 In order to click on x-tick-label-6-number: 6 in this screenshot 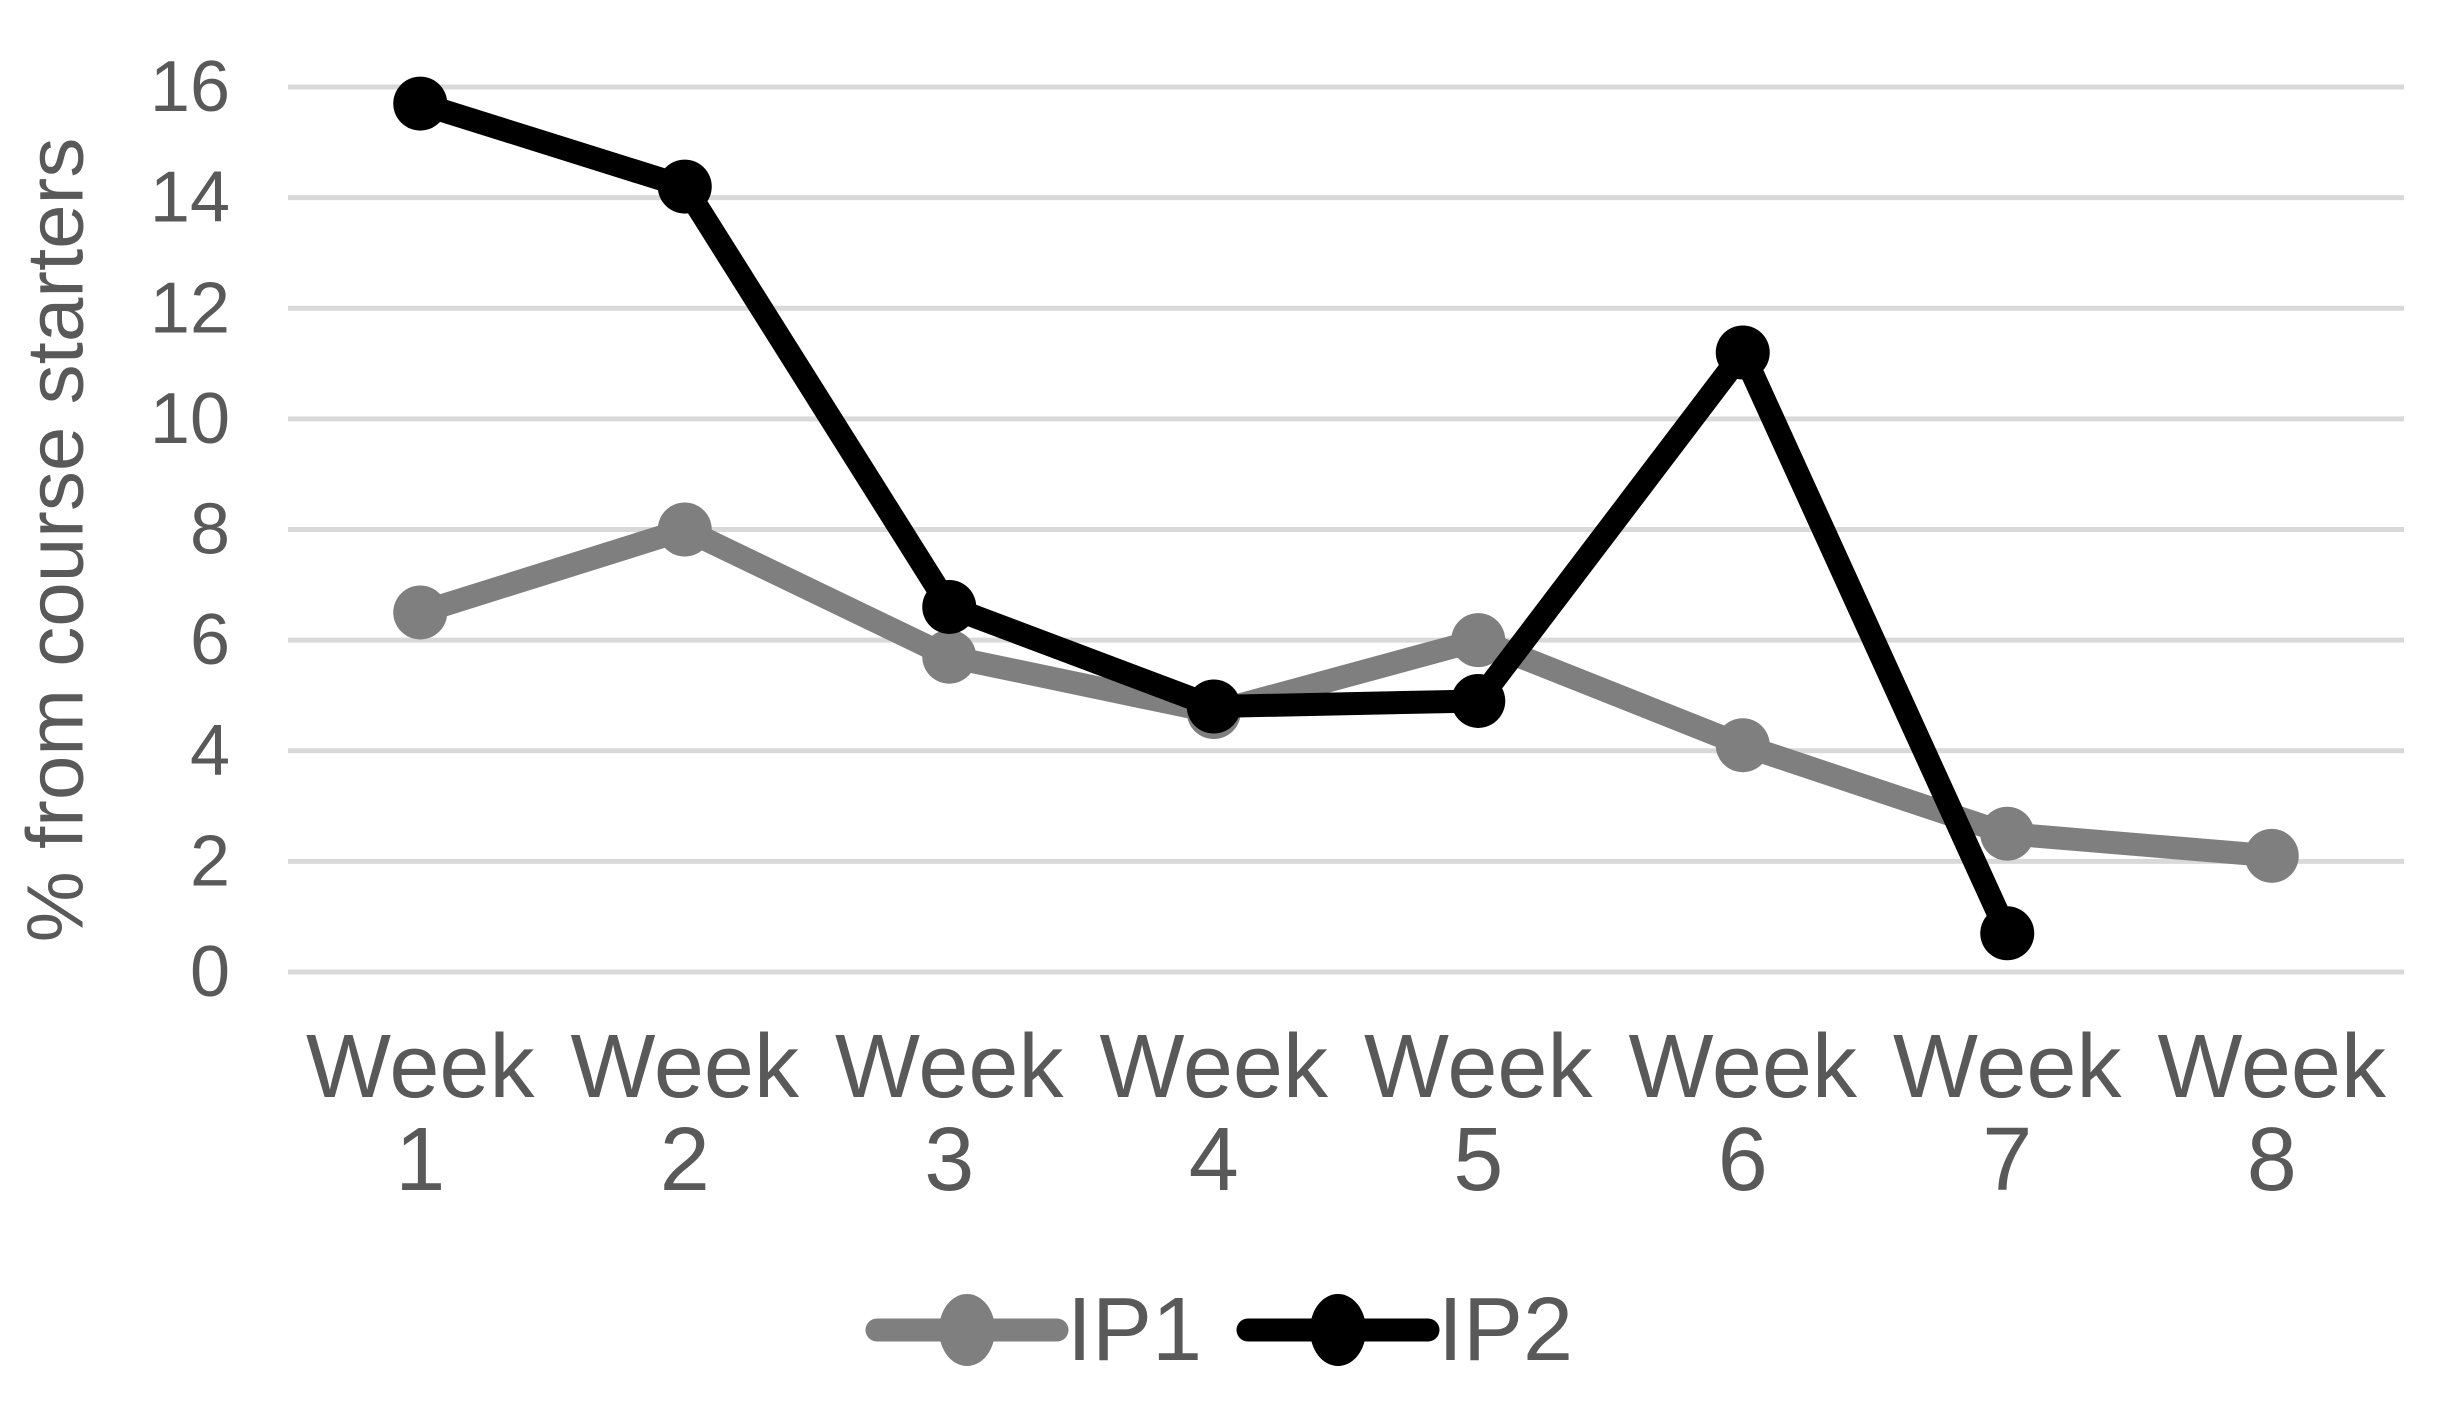, I will do `click(1743, 1160)`.